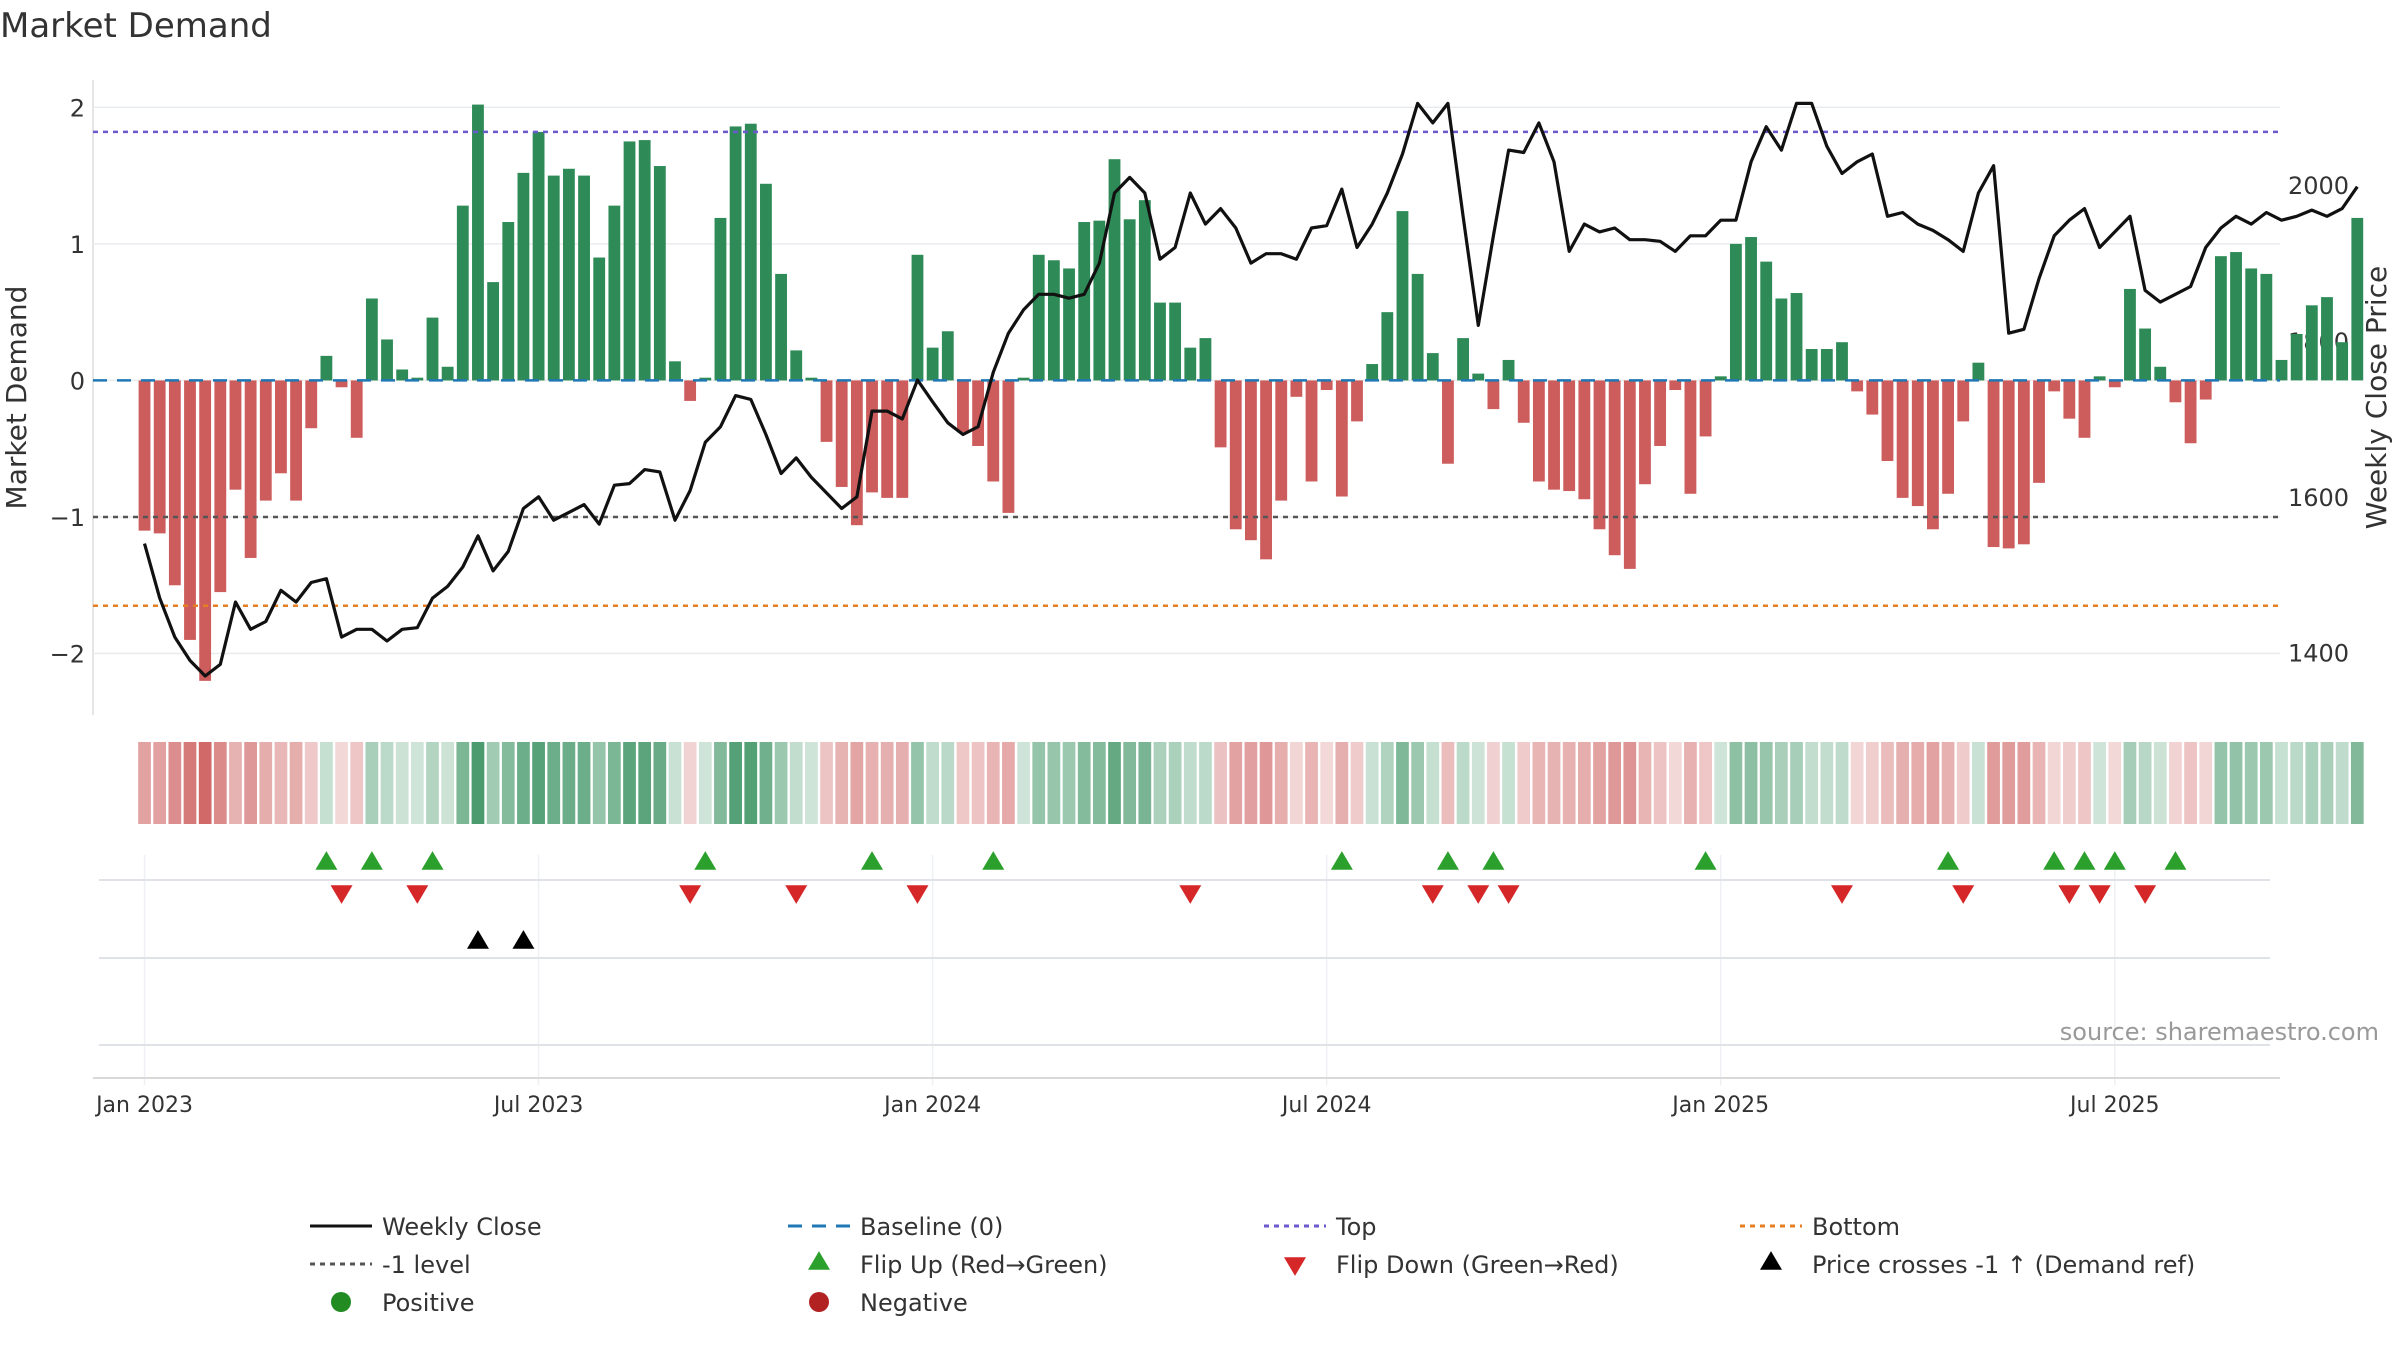 Image resolution: width=2400 pixels, height=1350 pixels. What do you see at coordinates (1451, 1265) in the screenshot?
I see `legend-item: Flip Down (Green→Red)` at bounding box center [1451, 1265].